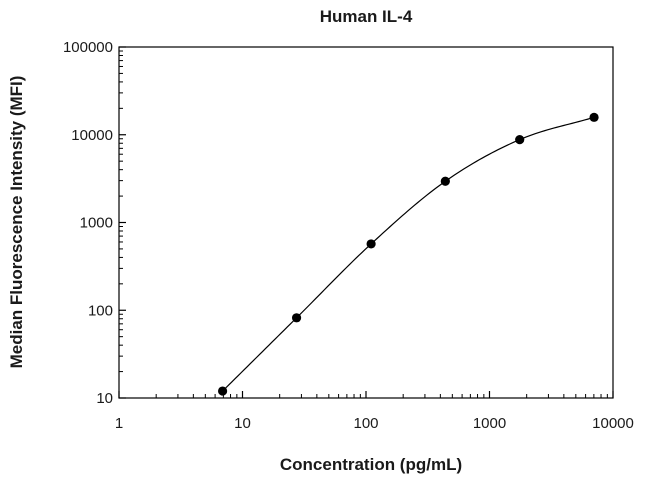 The image size is (650, 478). Describe the element at coordinates (489, 423) in the screenshot. I see `x-tick-label: 1000` at that location.